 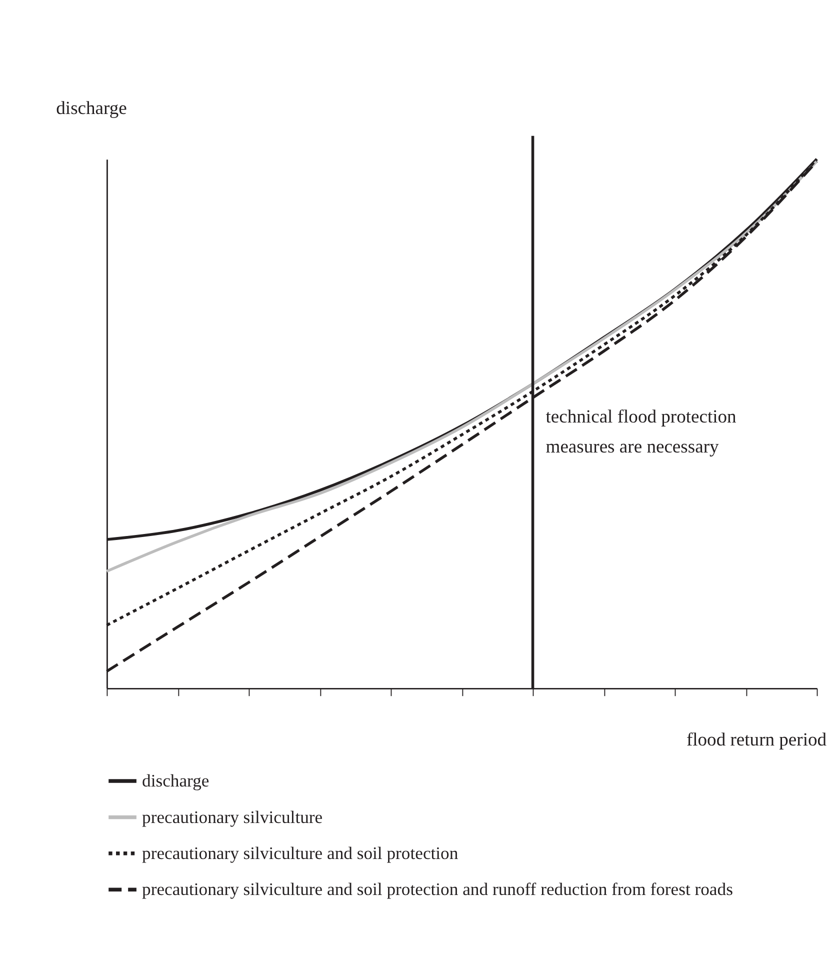 I want to click on x-axis-title: flood return period, so click(x=757, y=739).